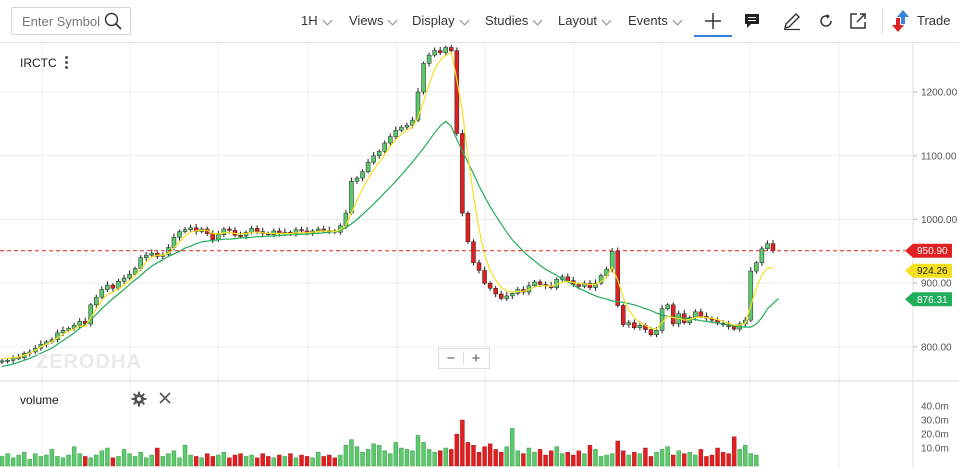  I want to click on trade-label: Trade, so click(934, 20).